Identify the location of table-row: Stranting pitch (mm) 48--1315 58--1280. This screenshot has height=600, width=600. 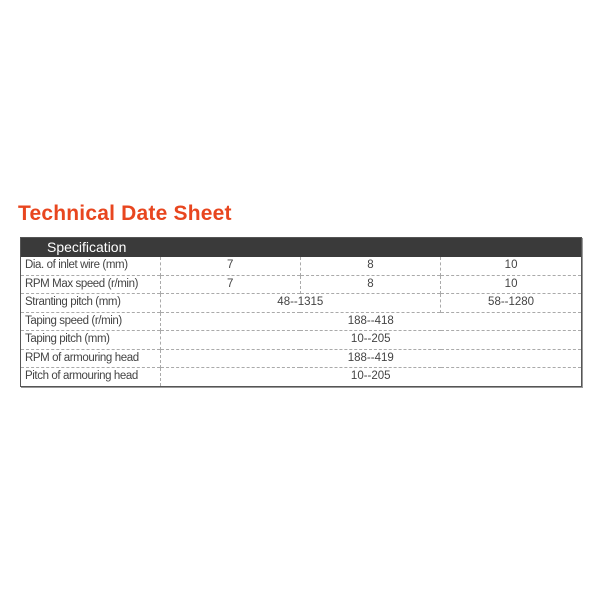
(301, 302).